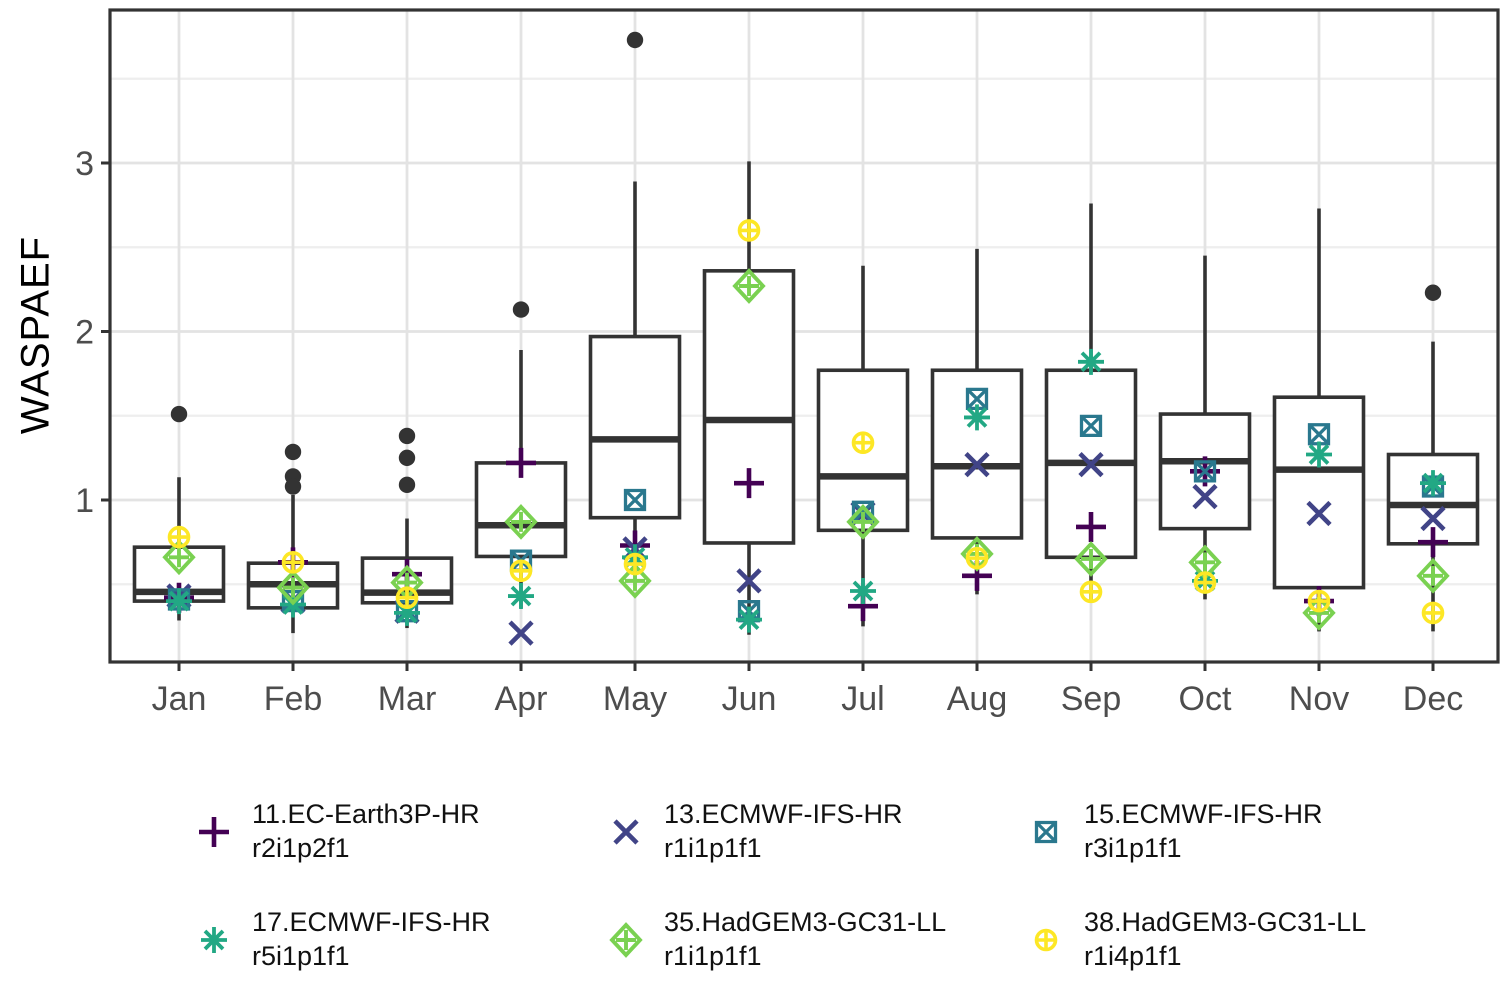  Describe the element at coordinates (713, 848) in the screenshot. I see `legend-label-run: r1i1p1f1` at that location.